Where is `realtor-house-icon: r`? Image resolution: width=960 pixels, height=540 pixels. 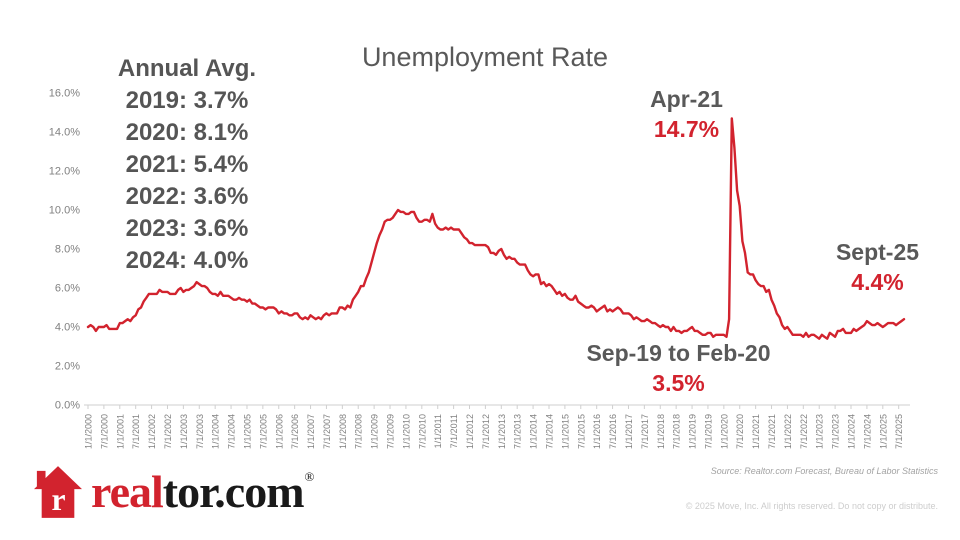
realtor-house-icon: r is located at coordinates (58, 492).